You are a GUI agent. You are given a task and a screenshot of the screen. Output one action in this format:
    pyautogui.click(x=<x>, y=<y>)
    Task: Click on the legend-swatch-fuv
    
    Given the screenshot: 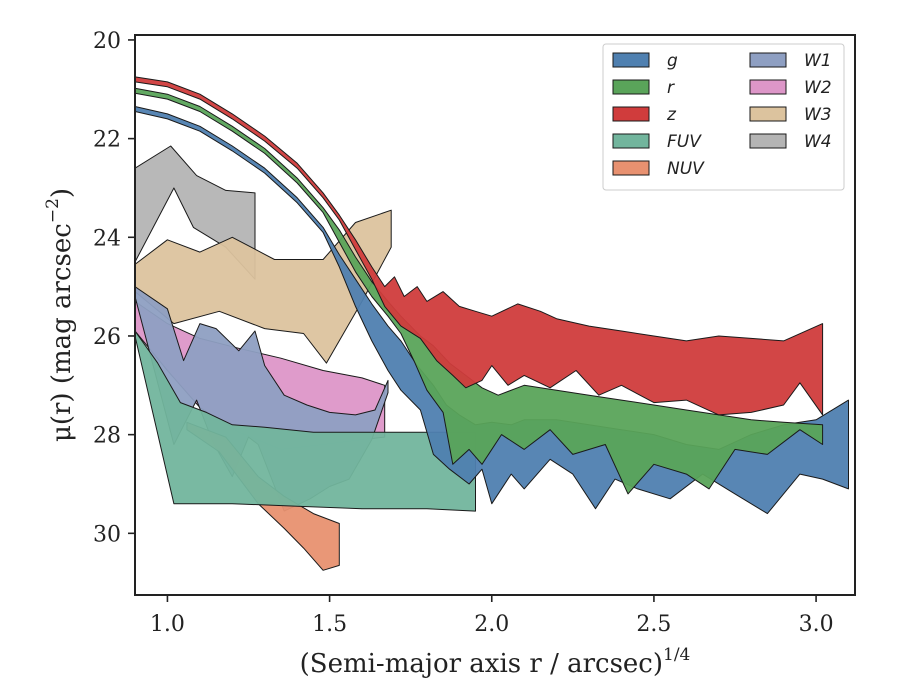 What is the action you would take?
    pyautogui.click(x=631, y=141)
    